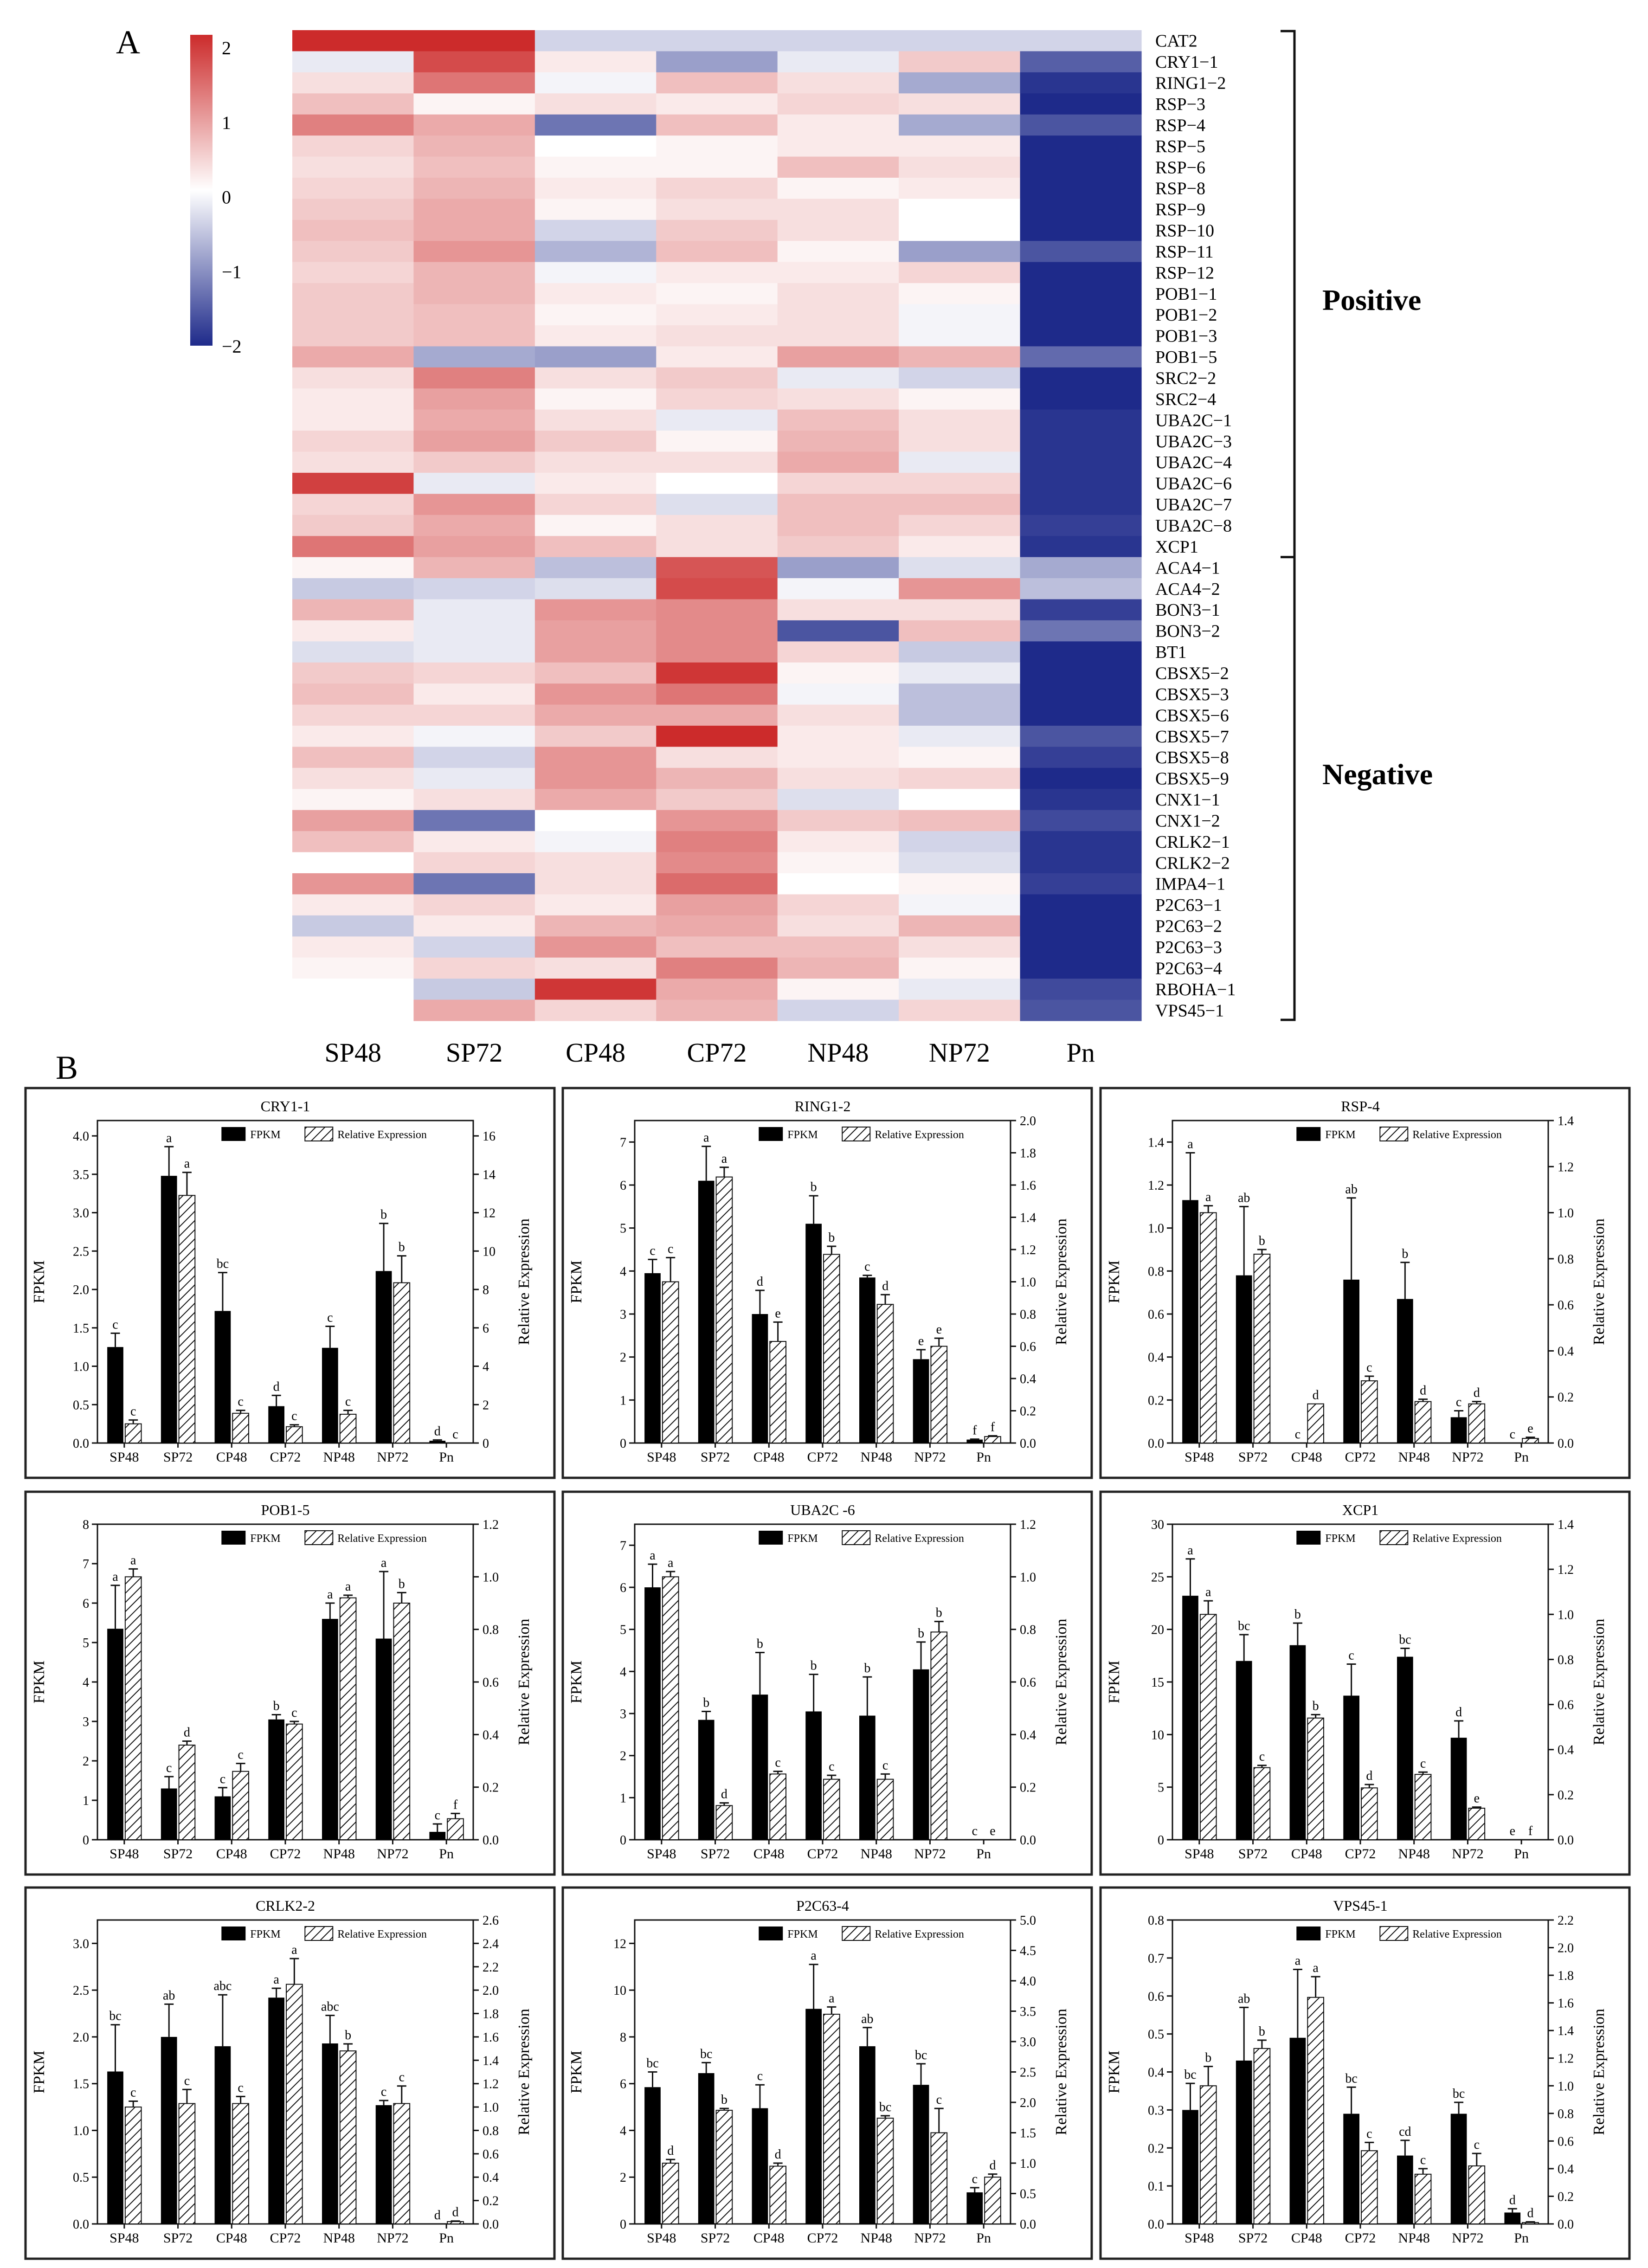 The width and height of the screenshot is (1648, 2268). Describe the element at coordinates (1180, 146) in the screenshot. I see `heatmap-row-label: RSP−5` at that location.